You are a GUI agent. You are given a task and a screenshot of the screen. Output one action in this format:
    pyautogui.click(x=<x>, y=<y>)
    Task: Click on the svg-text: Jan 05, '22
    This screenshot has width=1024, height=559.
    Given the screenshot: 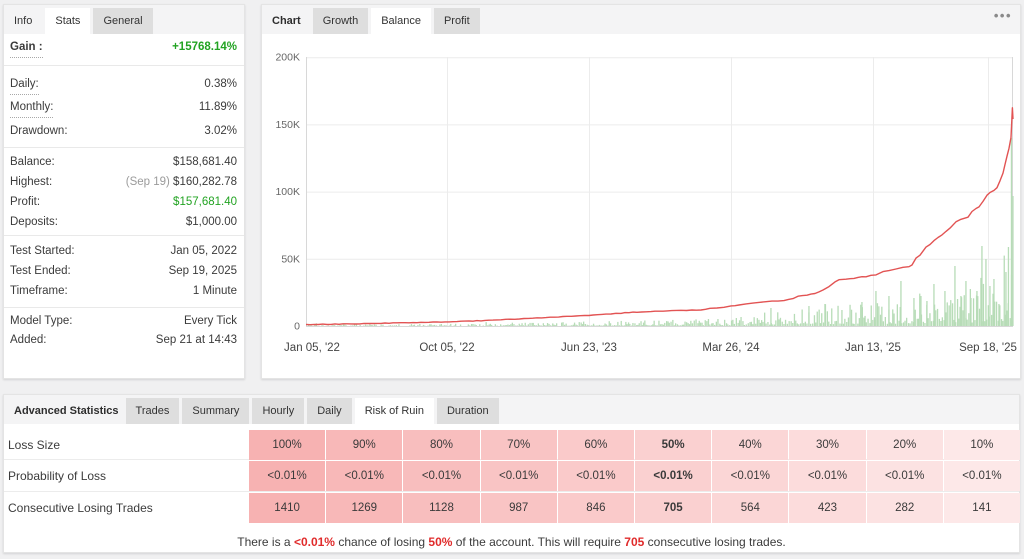 What is the action you would take?
    pyautogui.click(x=312, y=348)
    